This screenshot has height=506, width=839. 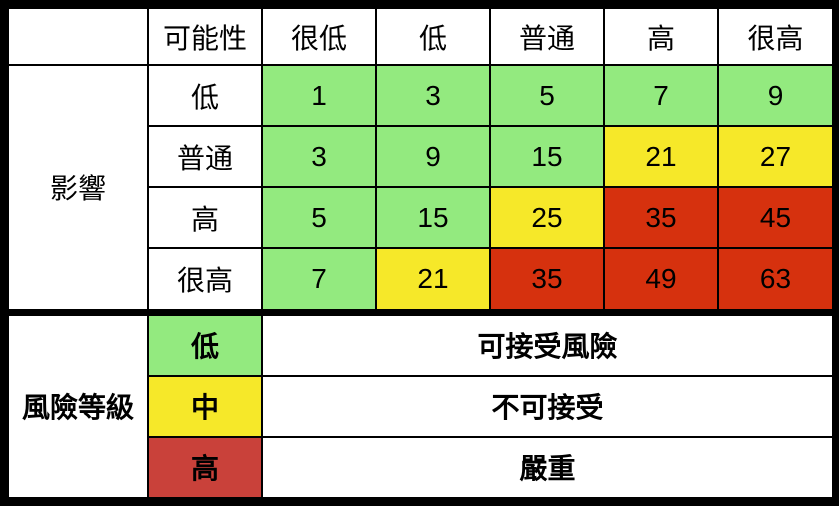 What do you see at coordinates (78, 403) in the screenshot?
I see `legend-title: 風險等級` at bounding box center [78, 403].